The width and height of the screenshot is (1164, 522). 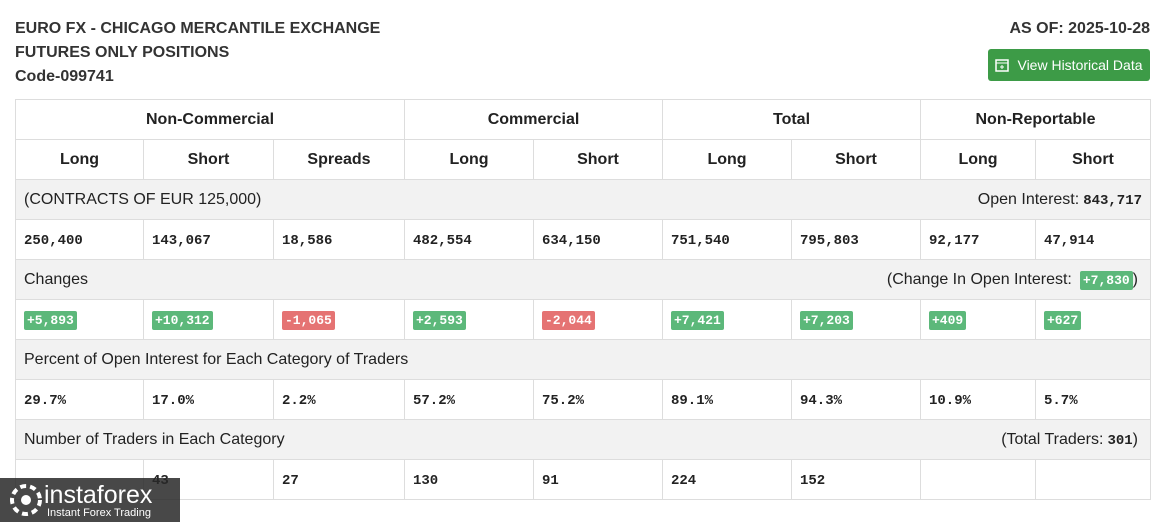 What do you see at coordinates (727, 319) in the screenshot?
I see `cell: +7,421` at bounding box center [727, 319].